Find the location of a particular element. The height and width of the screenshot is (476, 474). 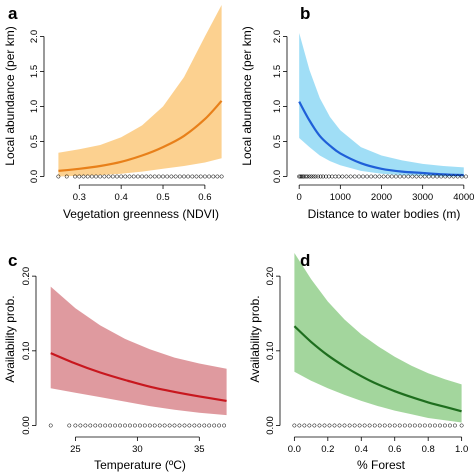

panel-label: c is located at coordinates (12, 260).